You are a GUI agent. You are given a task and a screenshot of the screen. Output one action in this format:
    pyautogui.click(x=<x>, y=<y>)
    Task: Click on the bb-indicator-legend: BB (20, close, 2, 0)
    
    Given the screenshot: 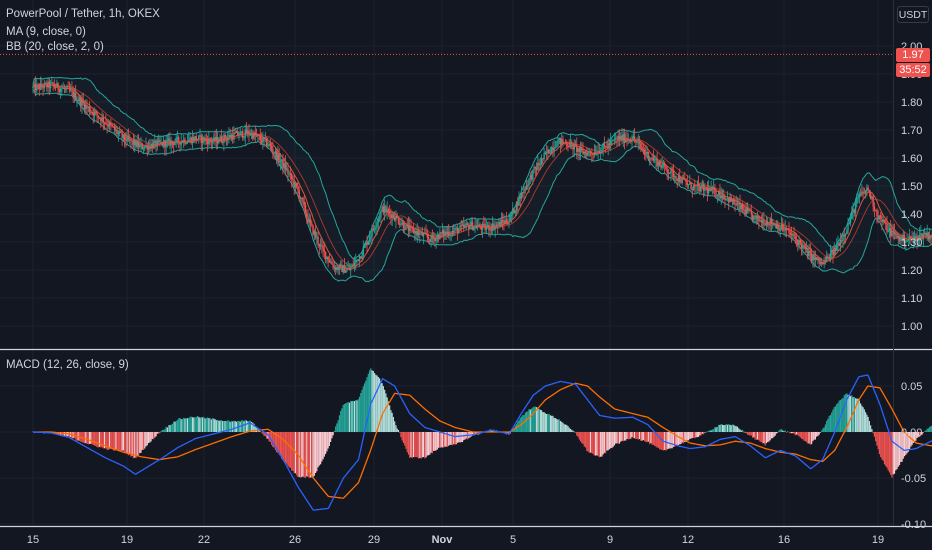 What is the action you would take?
    pyautogui.click(x=55, y=47)
    